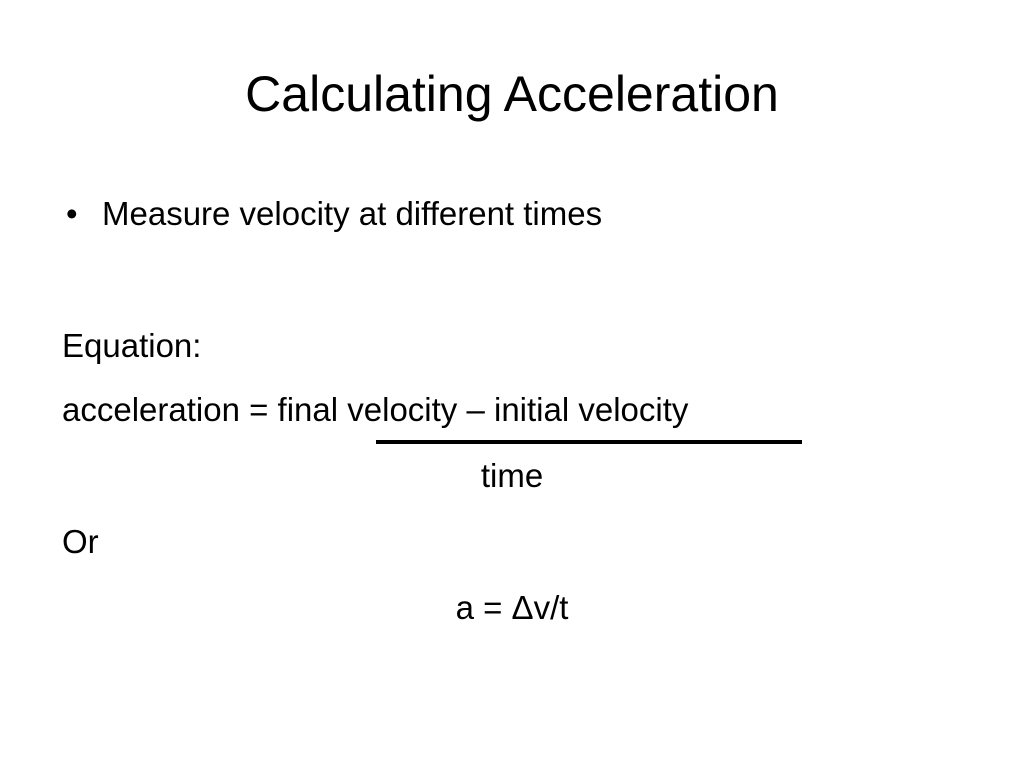 The height and width of the screenshot is (768, 1024). I want to click on fraction-bar, so click(589, 442).